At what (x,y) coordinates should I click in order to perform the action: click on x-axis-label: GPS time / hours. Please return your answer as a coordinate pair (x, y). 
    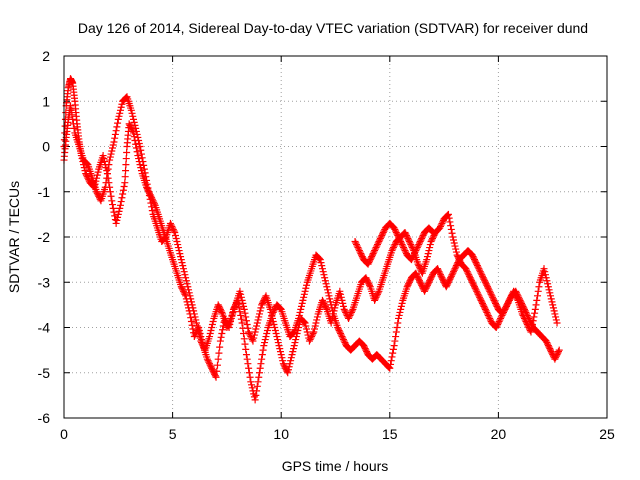
    Looking at the image, I should click on (335, 466).